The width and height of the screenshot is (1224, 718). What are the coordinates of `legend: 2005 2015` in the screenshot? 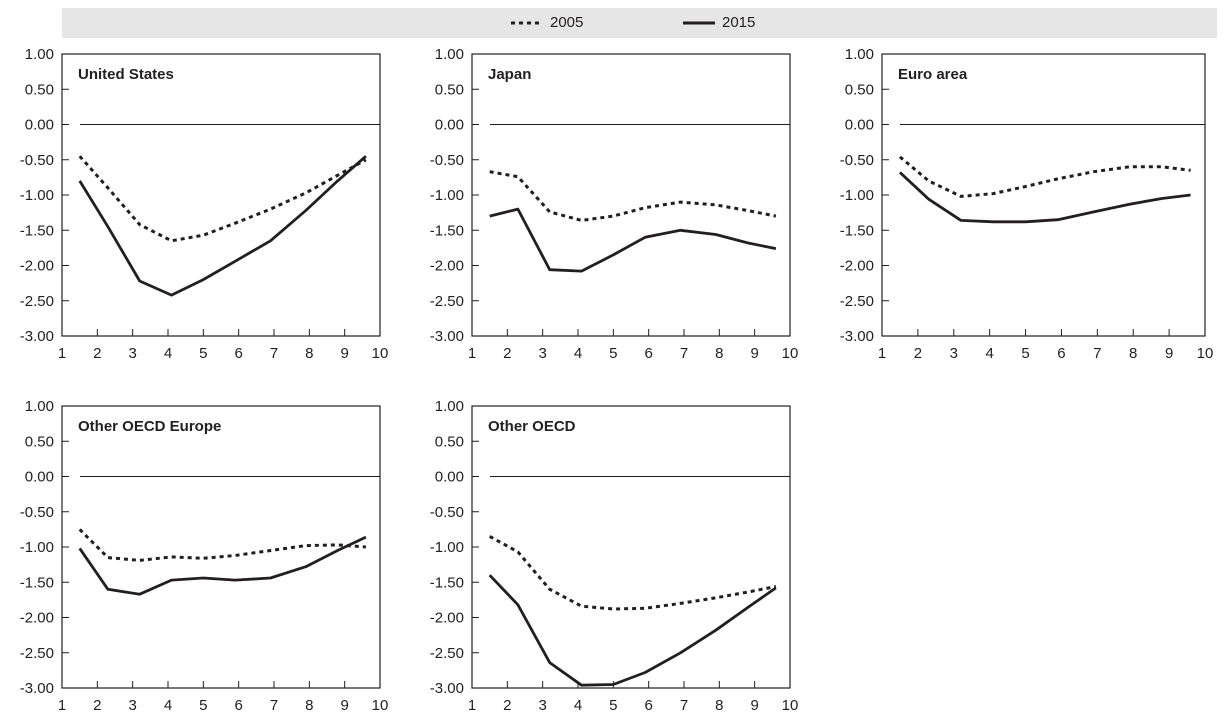 It's located at (639, 23).